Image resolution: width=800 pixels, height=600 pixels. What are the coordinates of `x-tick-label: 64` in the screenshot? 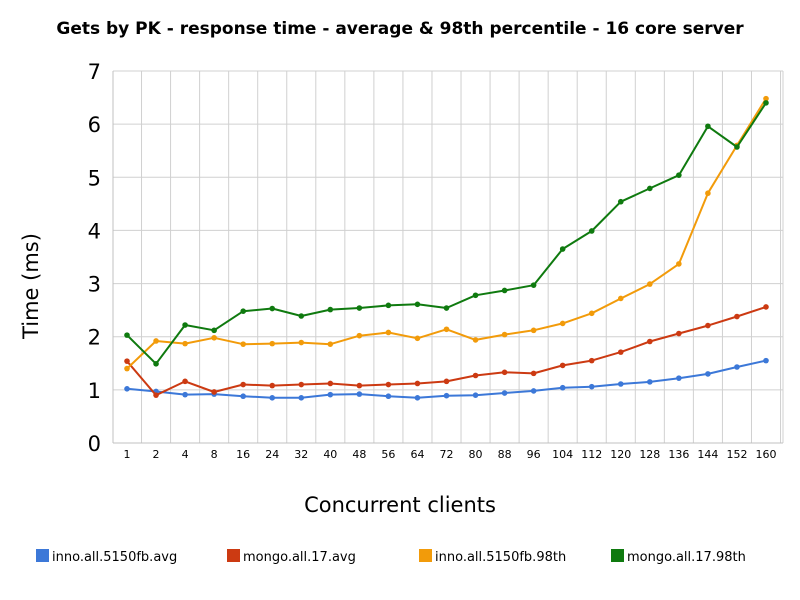 It's located at (417, 454).